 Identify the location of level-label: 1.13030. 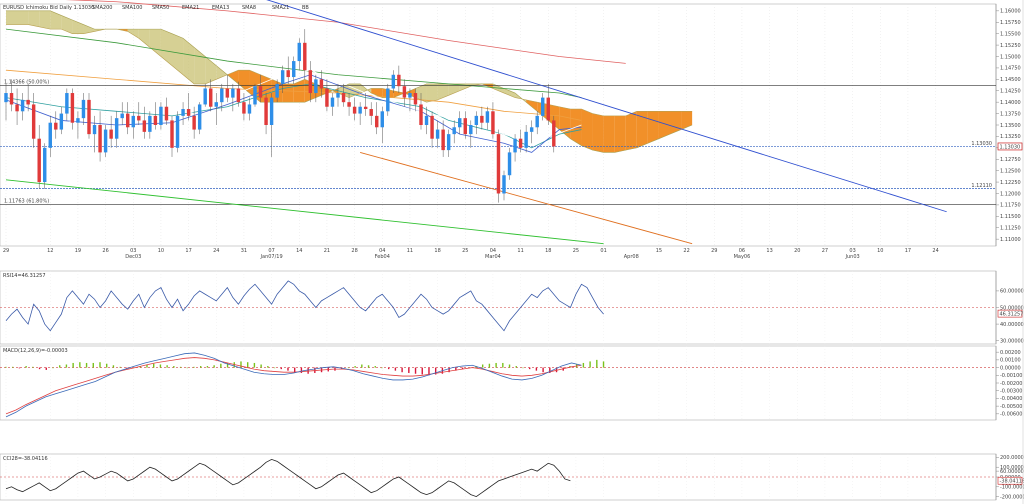
(981, 144).